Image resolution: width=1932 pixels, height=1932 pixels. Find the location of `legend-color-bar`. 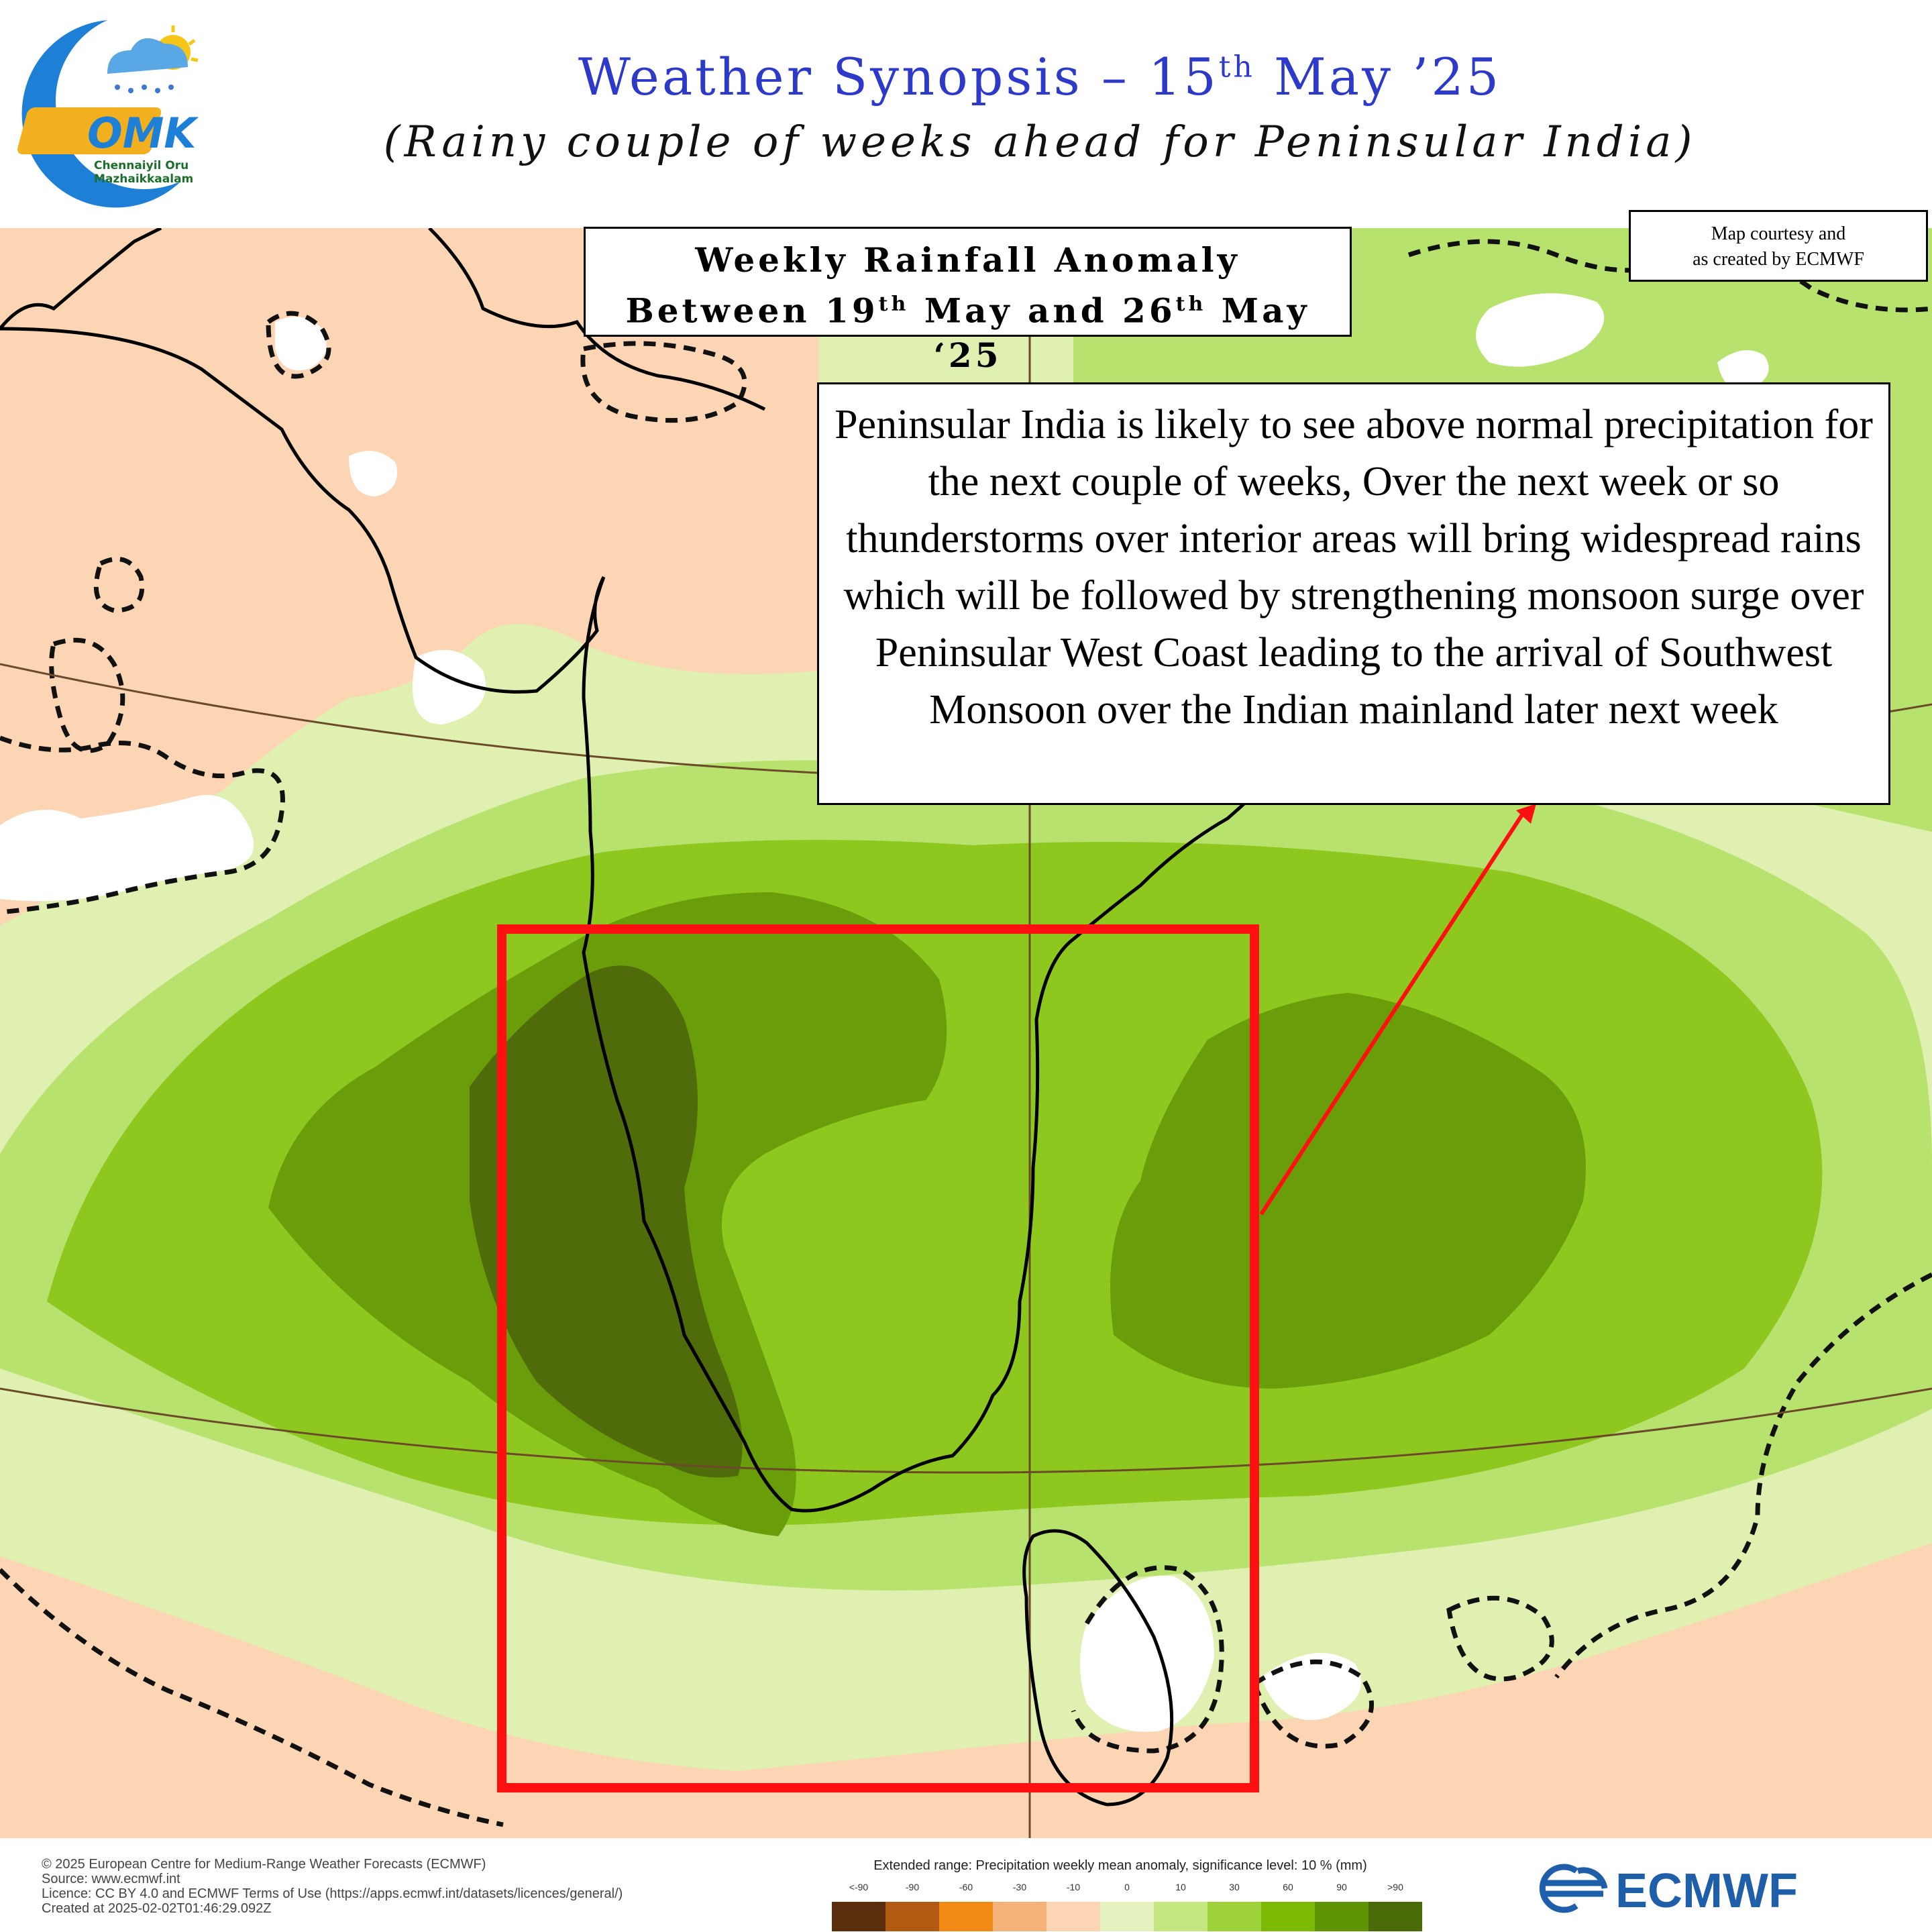

legend-color-bar is located at coordinates (1127, 1916).